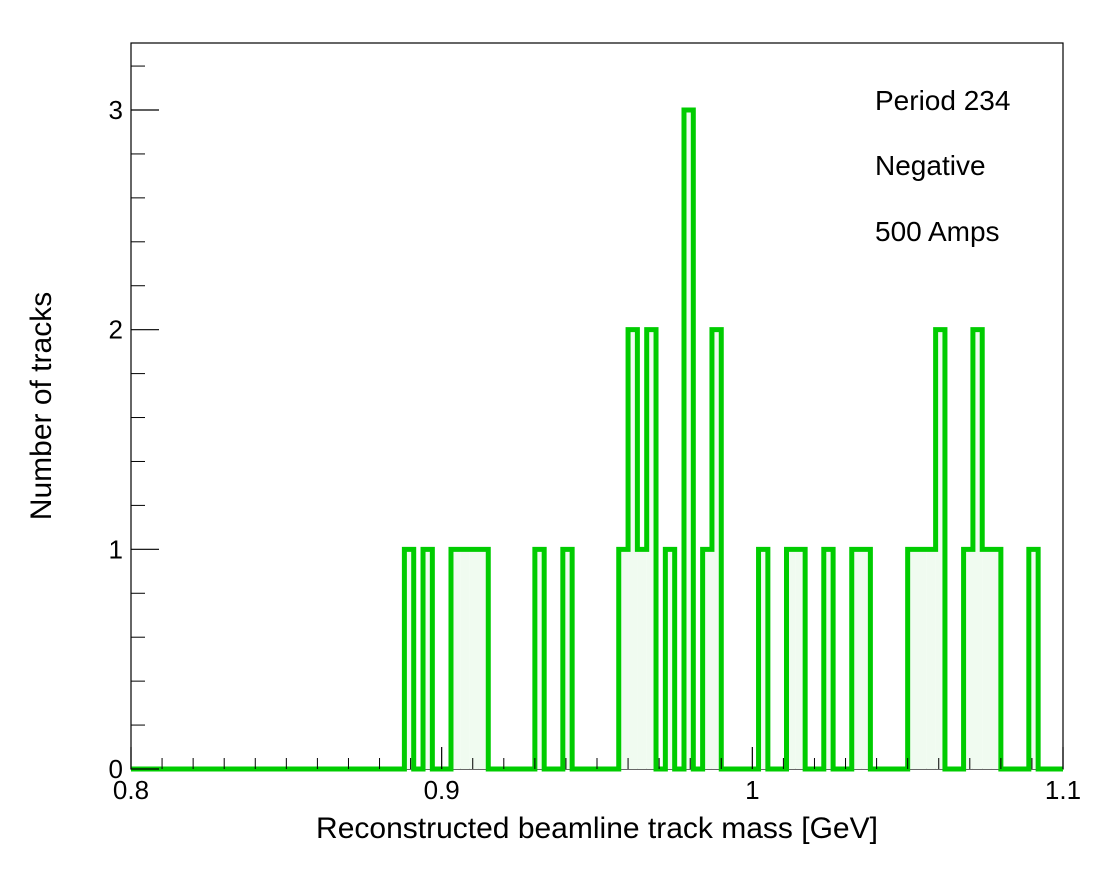 This screenshot has width=1098, height=875. Describe the element at coordinates (131, 790) in the screenshot. I see `x-tick-label-0: 0.8` at that location.